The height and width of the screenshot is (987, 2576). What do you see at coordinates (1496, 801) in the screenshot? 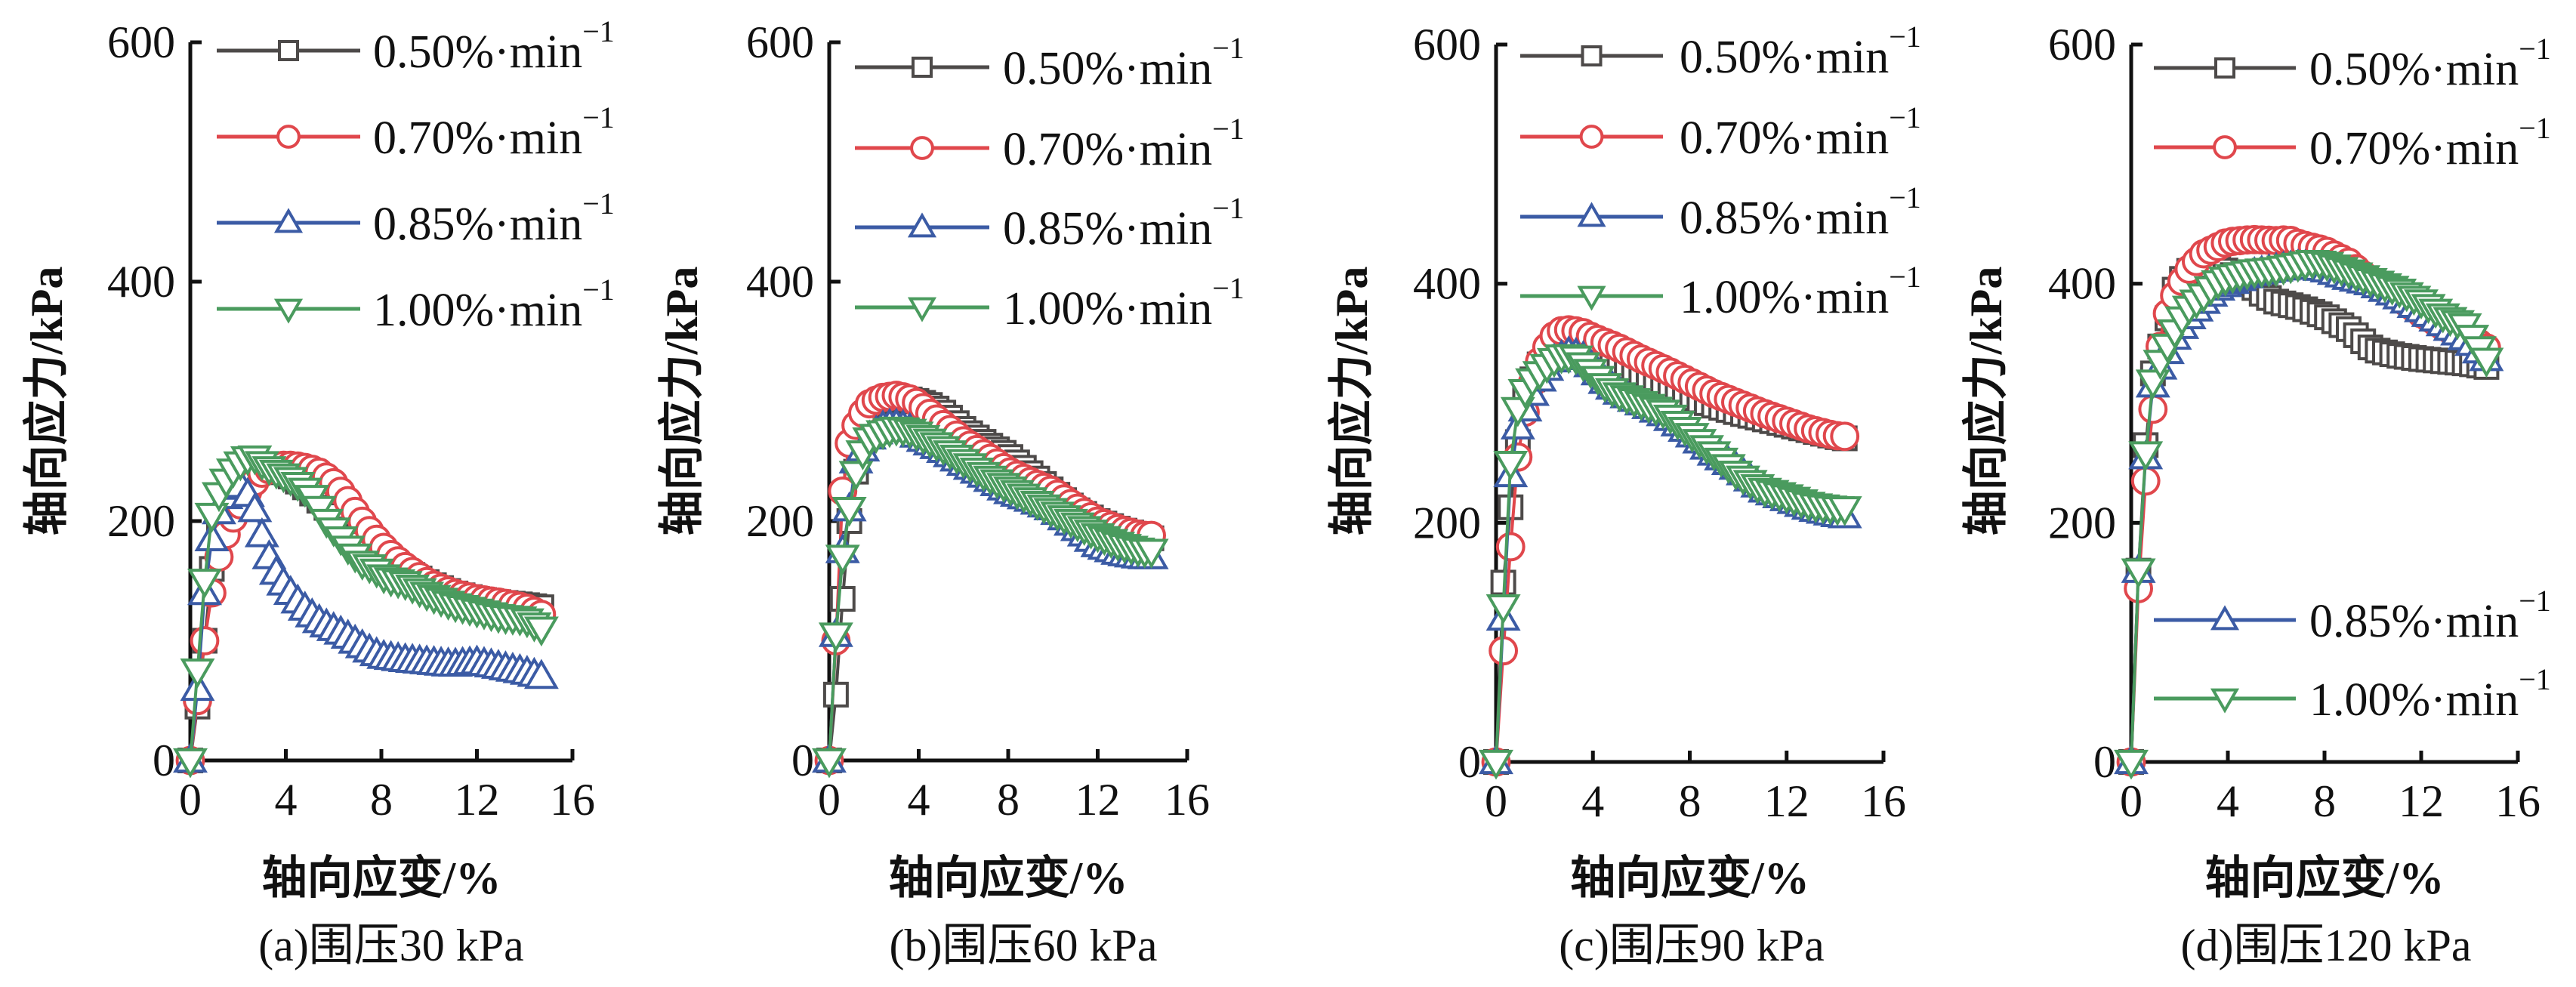
I see `x-tick-label: 0` at bounding box center [1496, 801].